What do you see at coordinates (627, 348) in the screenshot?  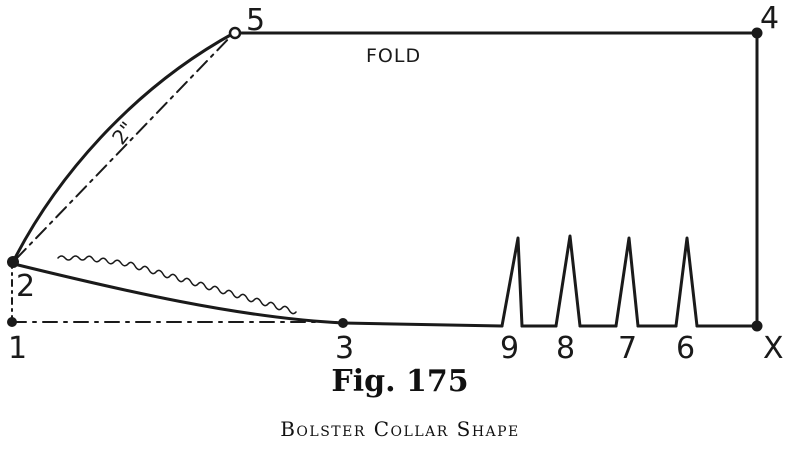 I see `point-7-label: 7` at bounding box center [627, 348].